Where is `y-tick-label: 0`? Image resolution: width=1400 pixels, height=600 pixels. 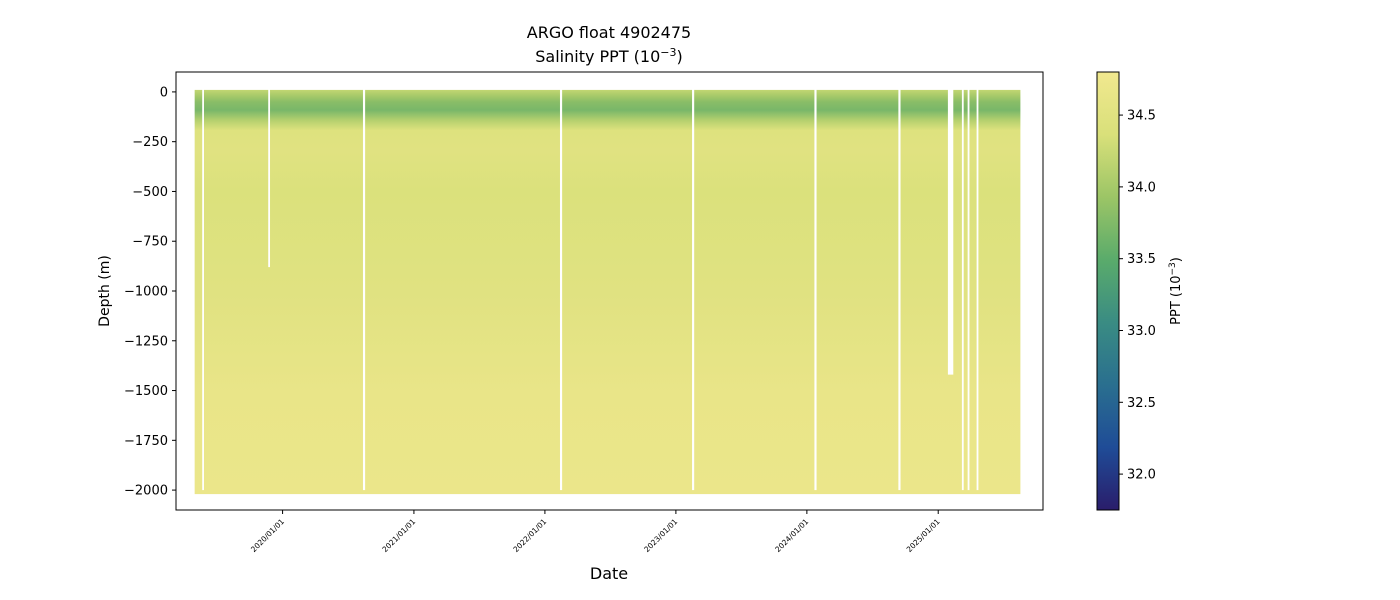 y-tick-label: 0 is located at coordinates (164, 92).